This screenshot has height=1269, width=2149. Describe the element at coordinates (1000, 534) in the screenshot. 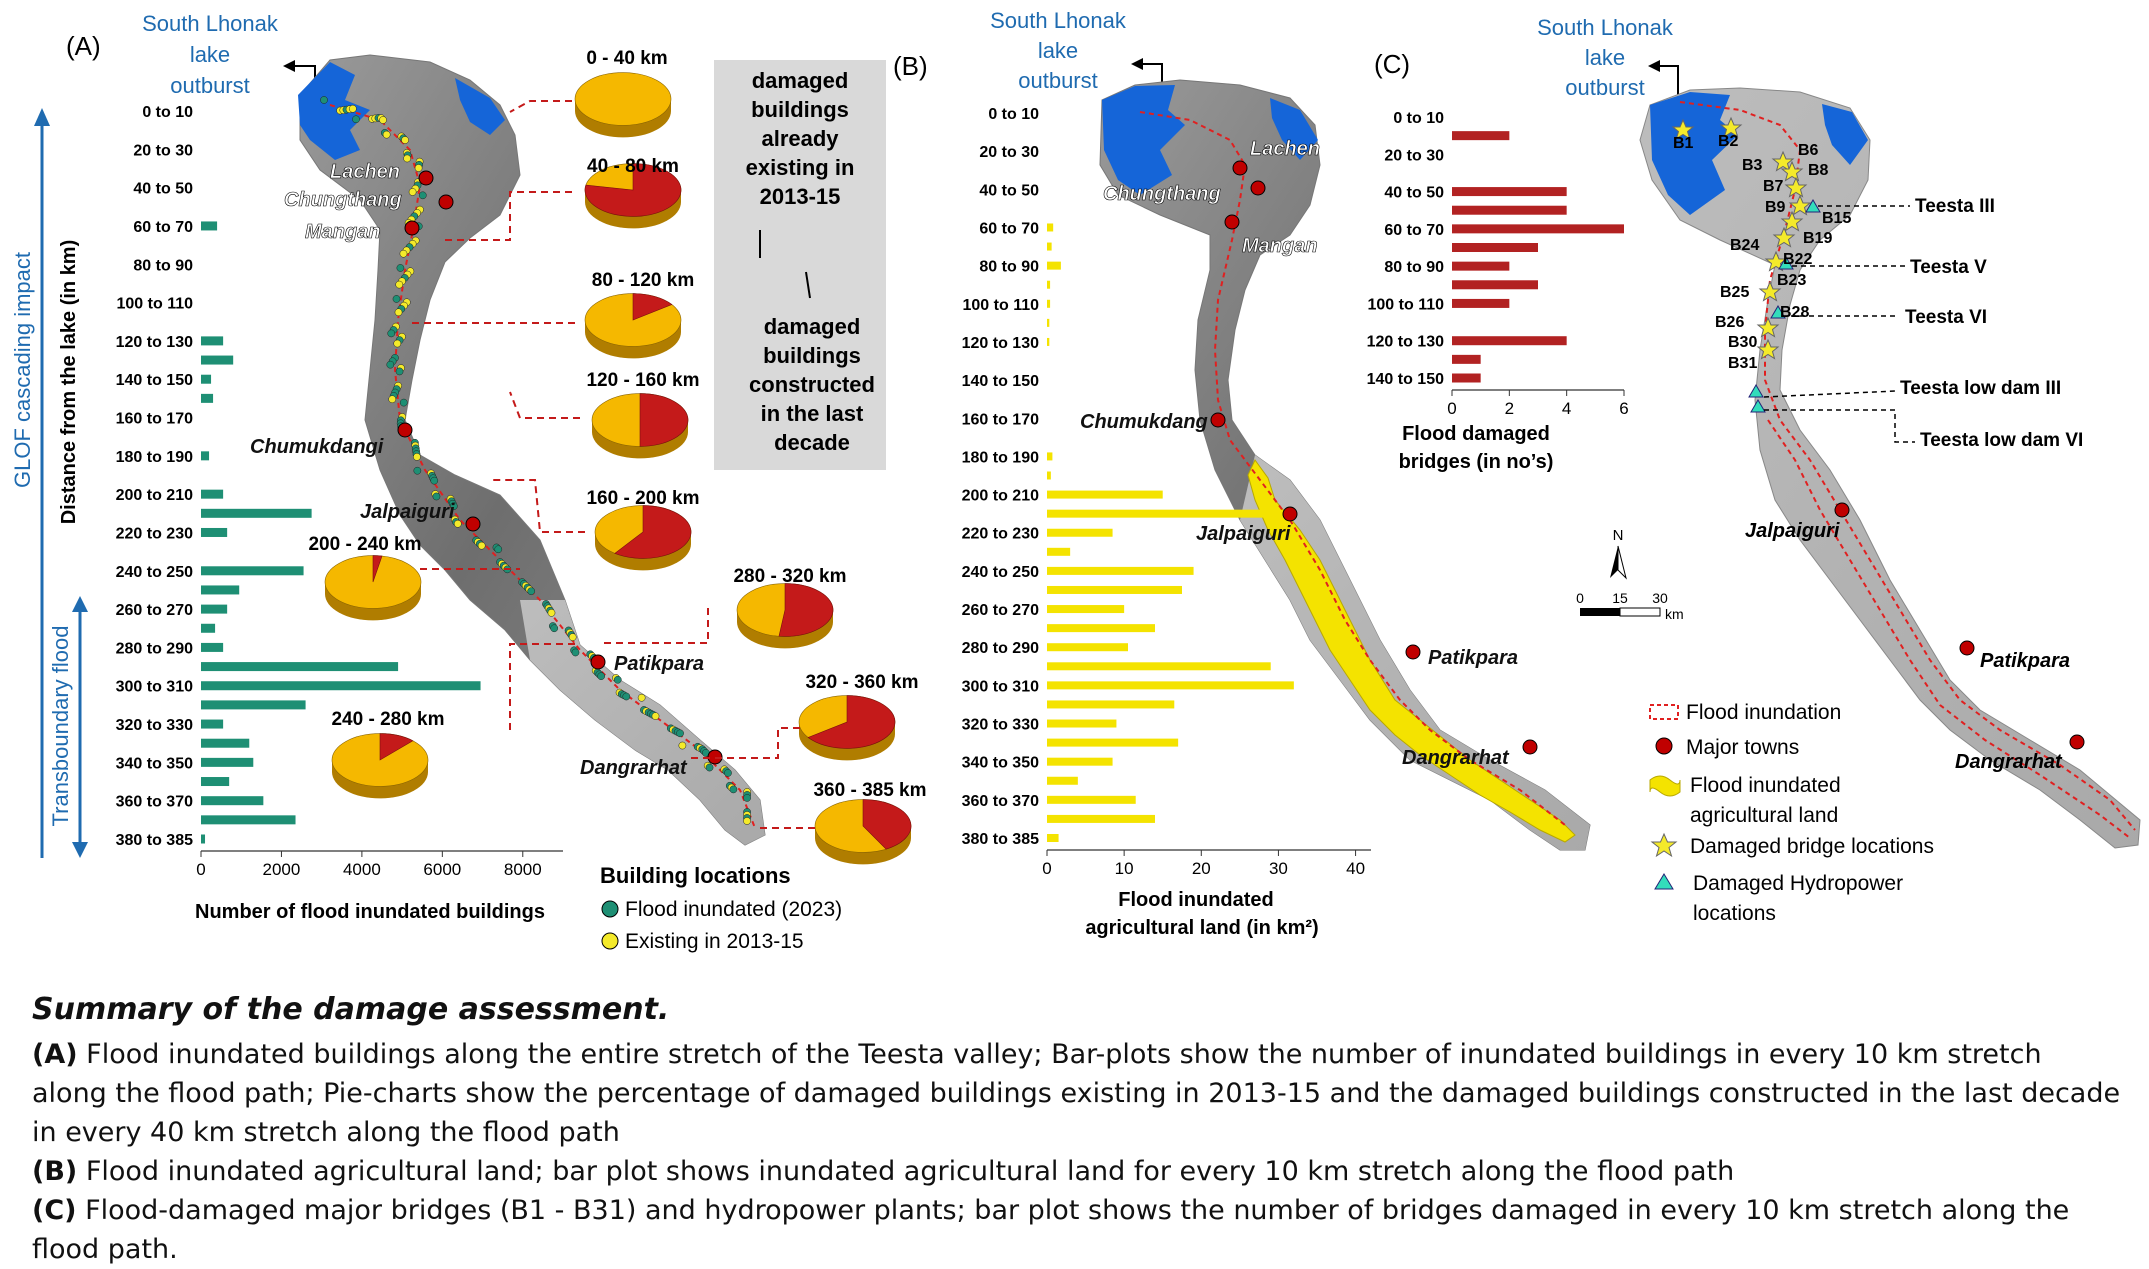

I see `y-tick-label: 220 to 230` at that location.